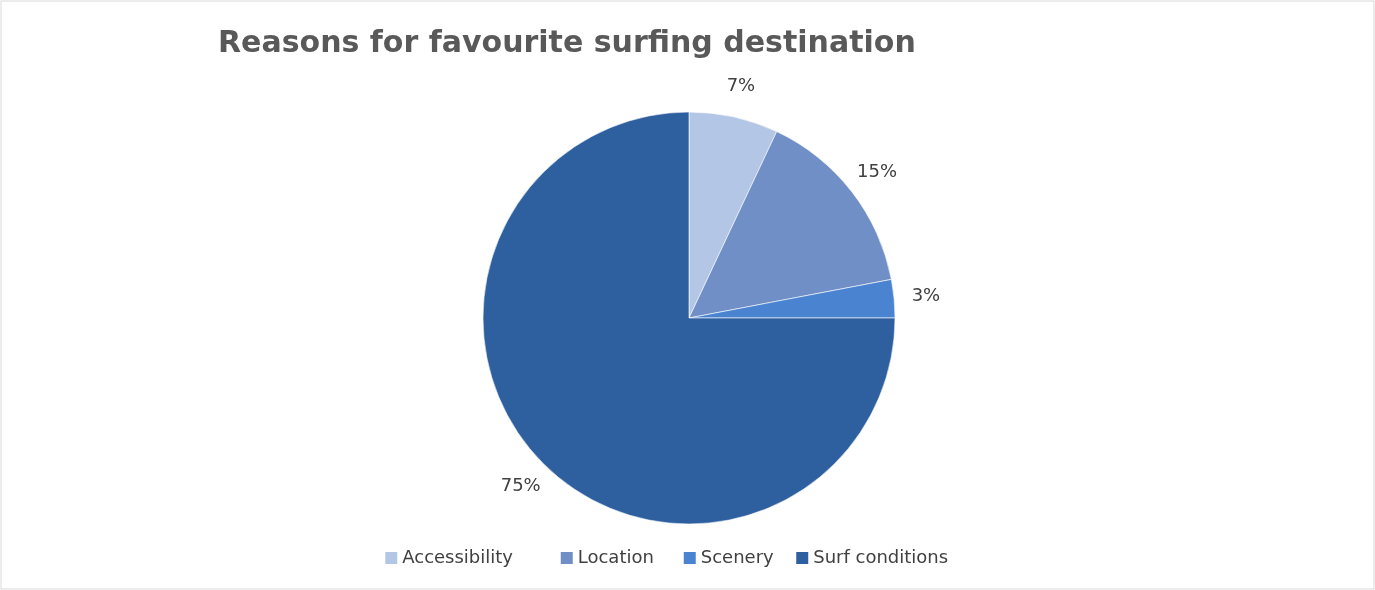  Describe the element at coordinates (615, 556) in the screenshot. I see `legend-label: Location` at that location.